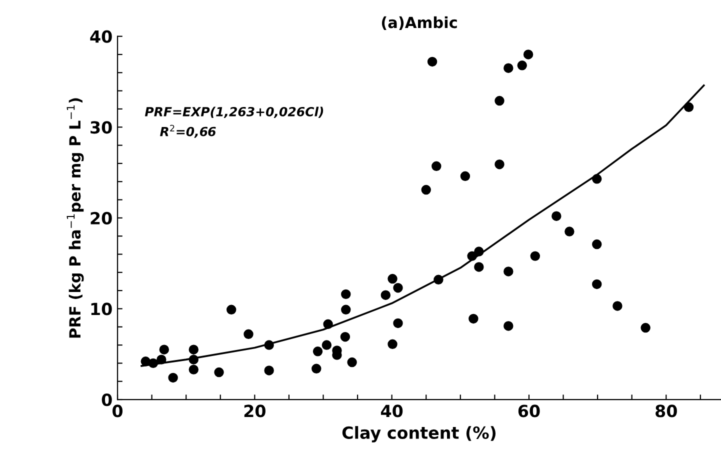 The image size is (721, 454). I want to click on y-axis-title: PRF (kg P ha$^{−1}$per mg P L$^{−1}$), so click(75, 218).